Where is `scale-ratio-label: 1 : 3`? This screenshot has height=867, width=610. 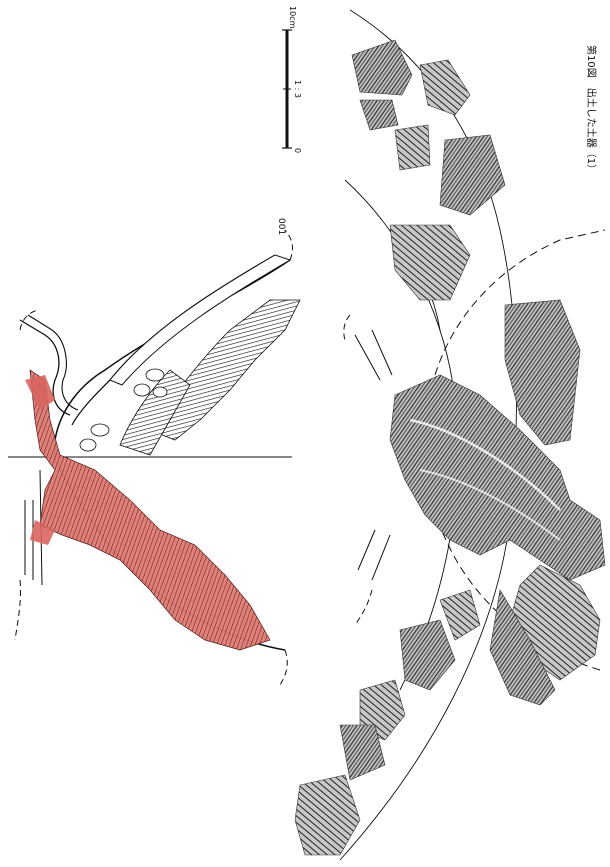 scale-ratio-label: 1 : 3 is located at coordinates (297, 89).